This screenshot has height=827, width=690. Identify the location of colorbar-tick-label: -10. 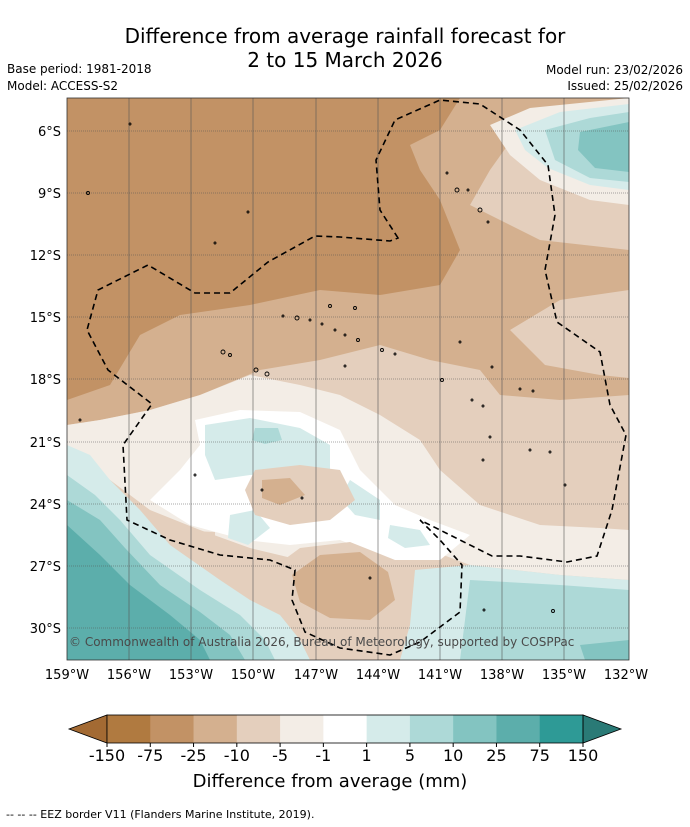
(237, 755).